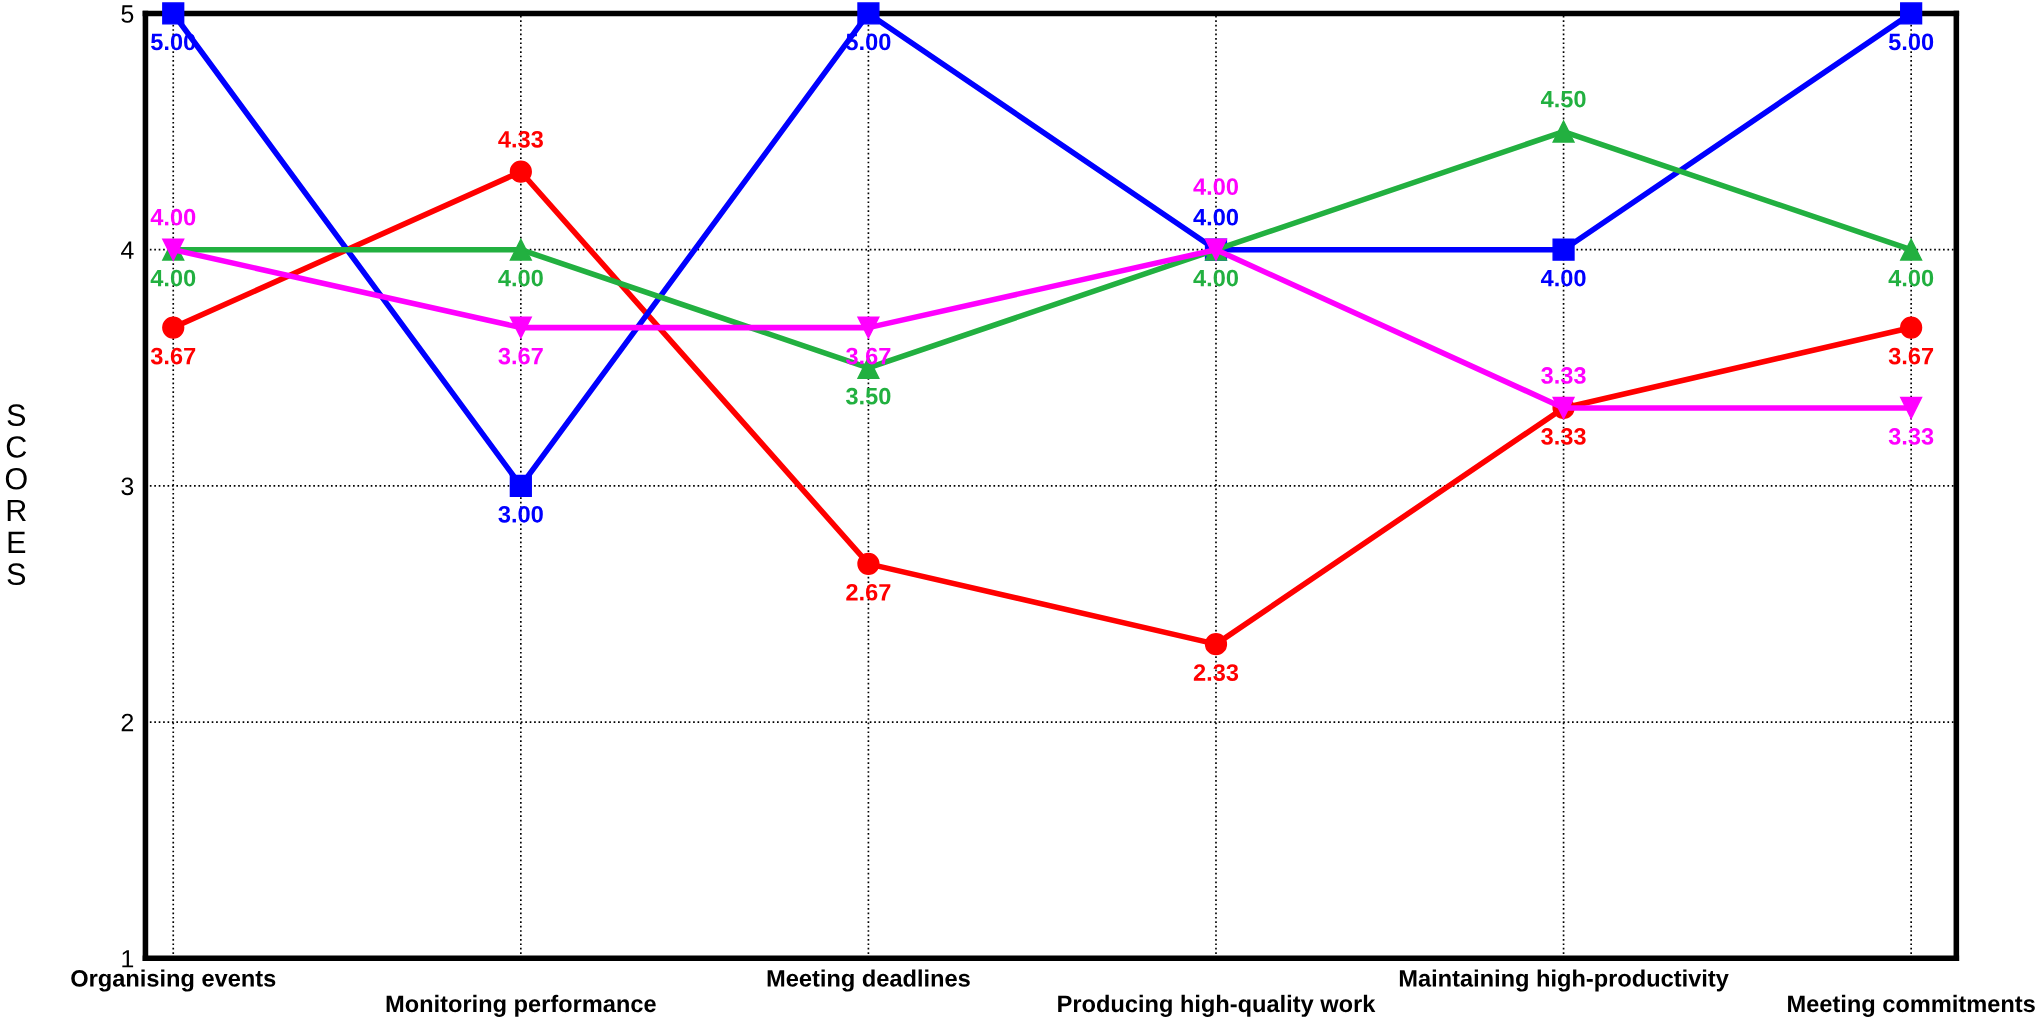 The width and height of the screenshot is (2037, 1036). Describe the element at coordinates (173, 980) in the screenshot. I see `x-tick-label: Organising events` at that location.